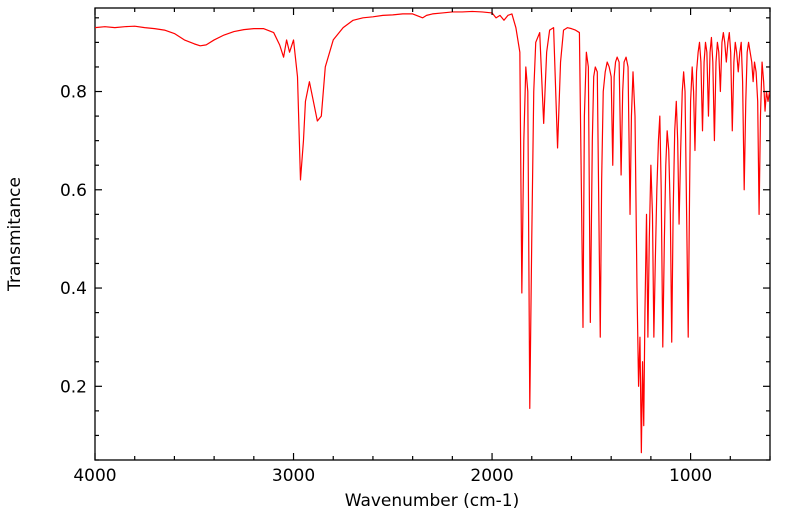  Describe the element at coordinates (432, 501) in the screenshot. I see `x-axis-label: Wavenumber (cm-1)` at that location.